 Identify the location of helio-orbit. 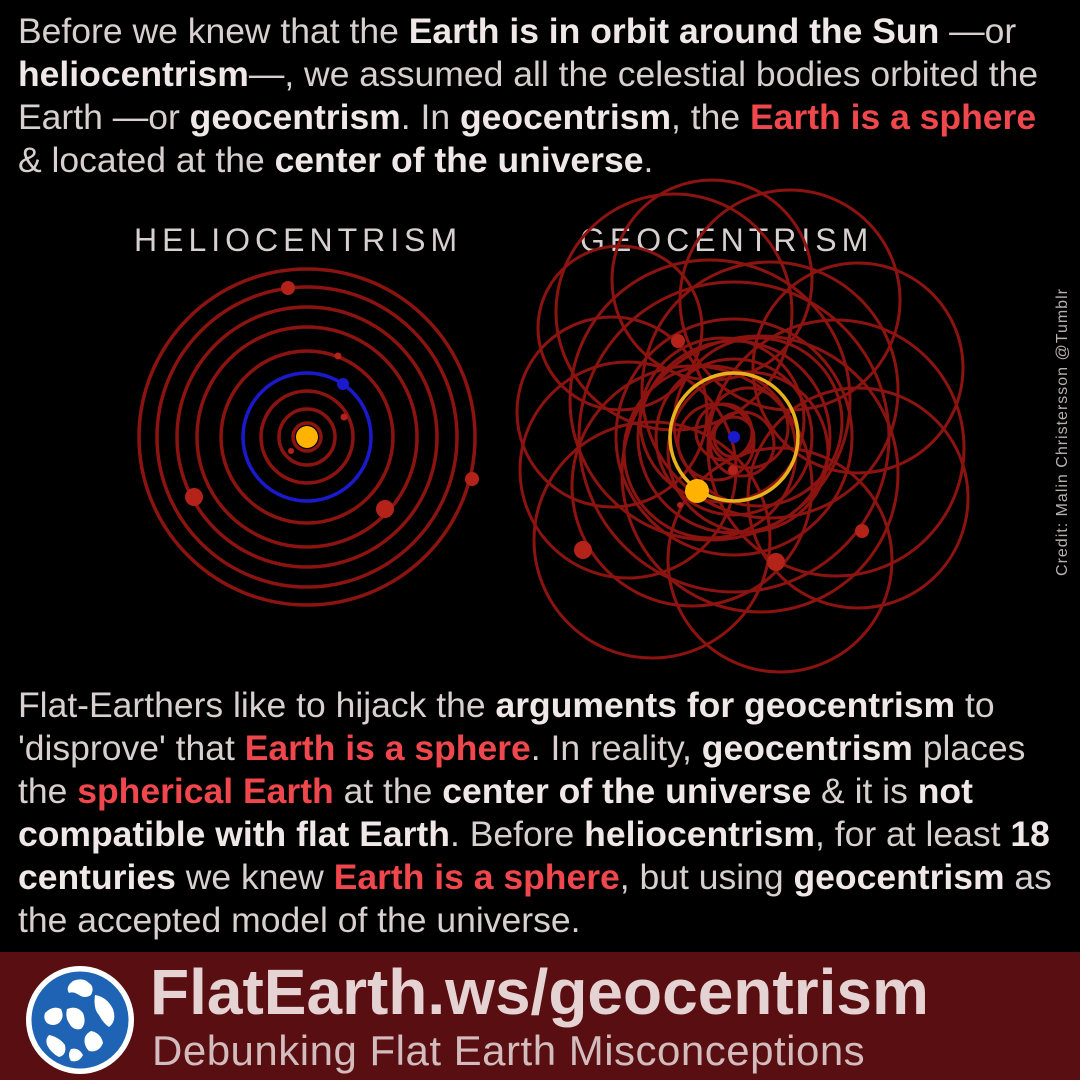
(307, 437).